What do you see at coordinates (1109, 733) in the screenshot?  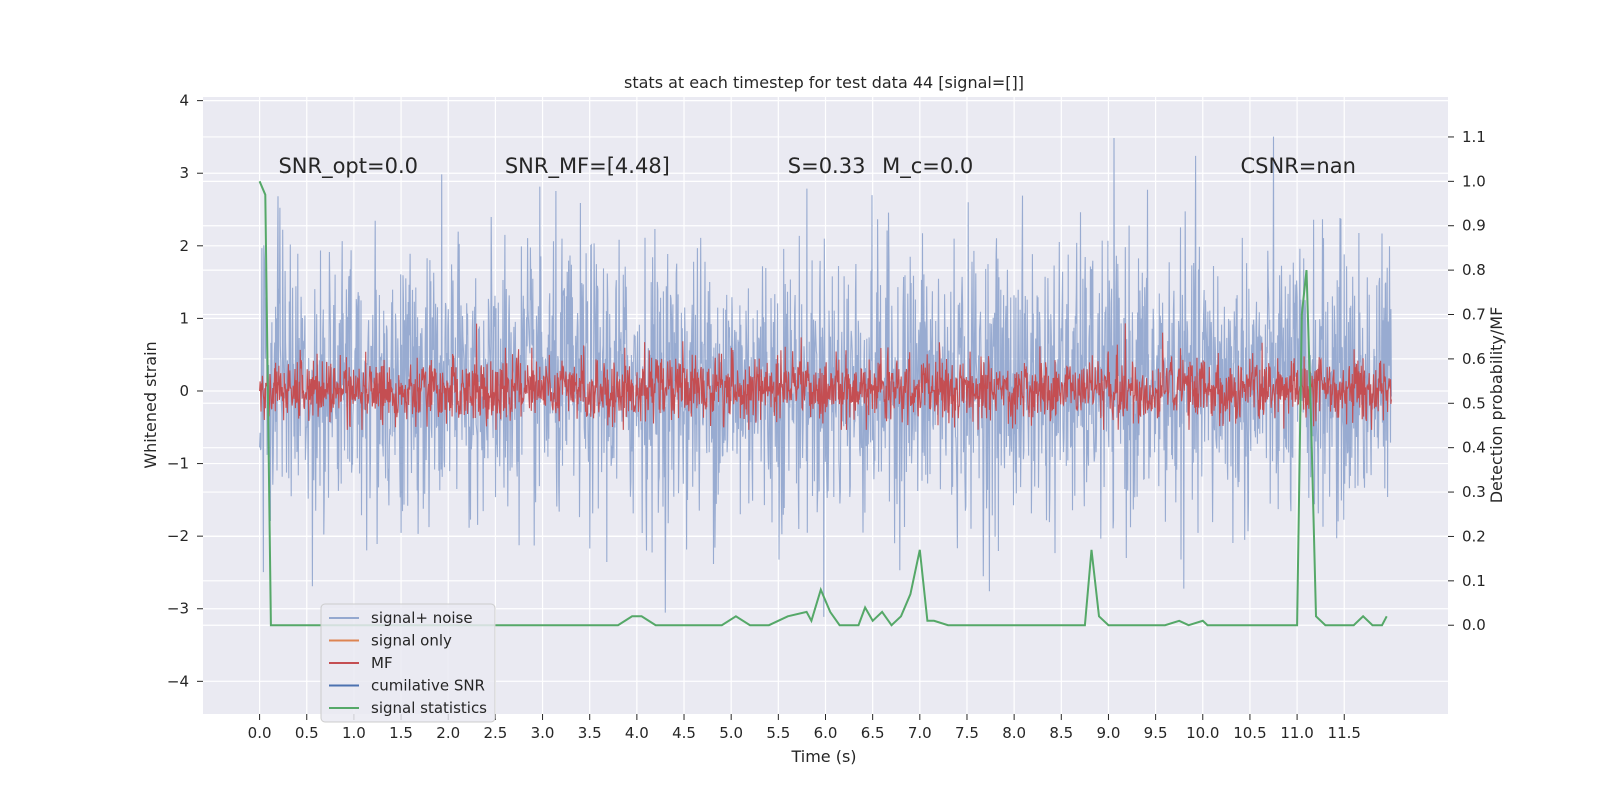 I see `x-tick-label: 9.0` at bounding box center [1109, 733].